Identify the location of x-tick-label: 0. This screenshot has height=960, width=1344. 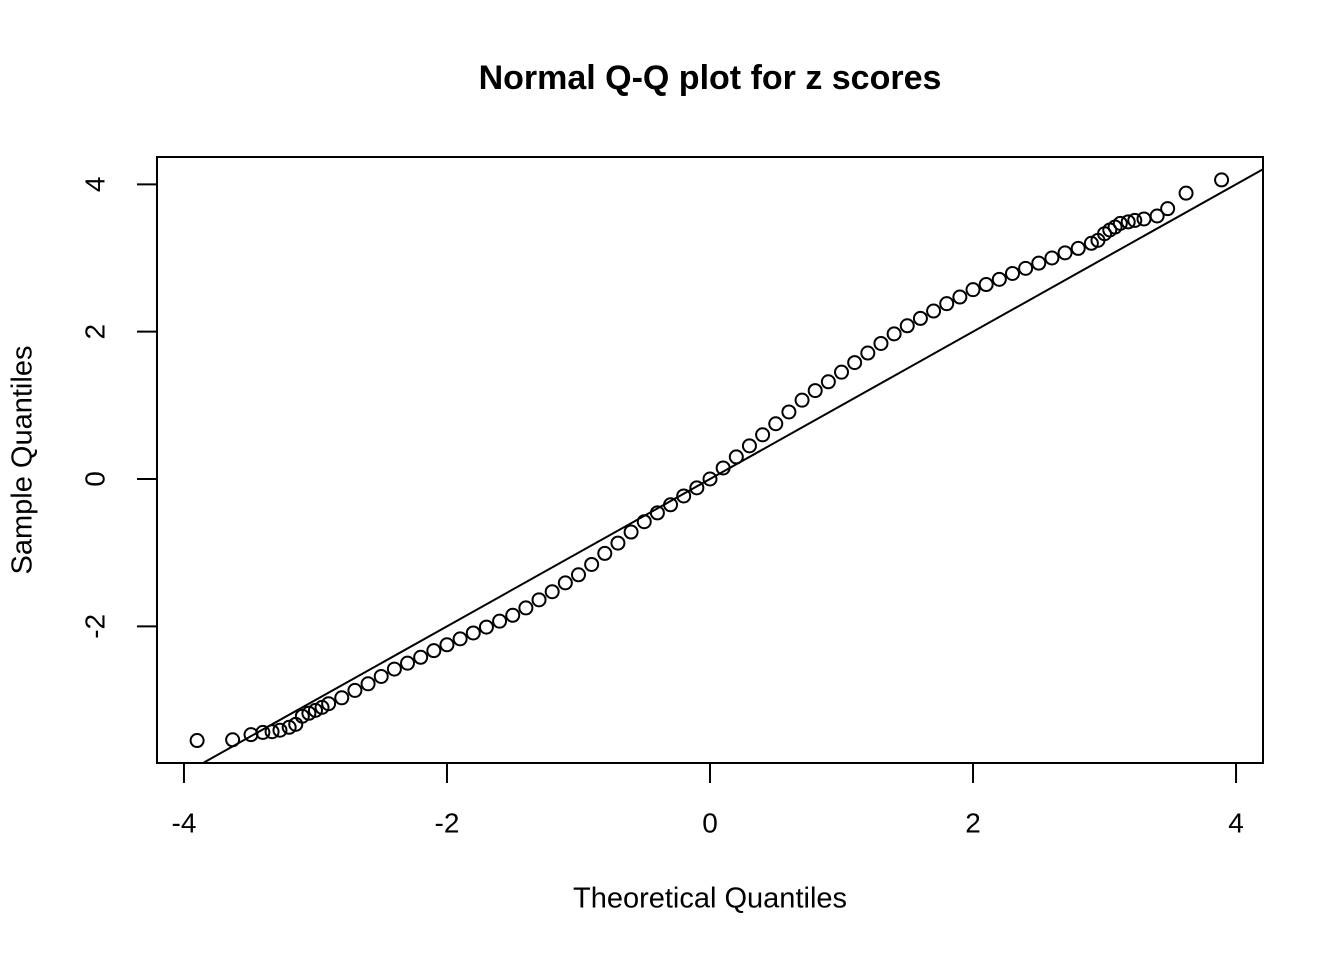
(710, 822).